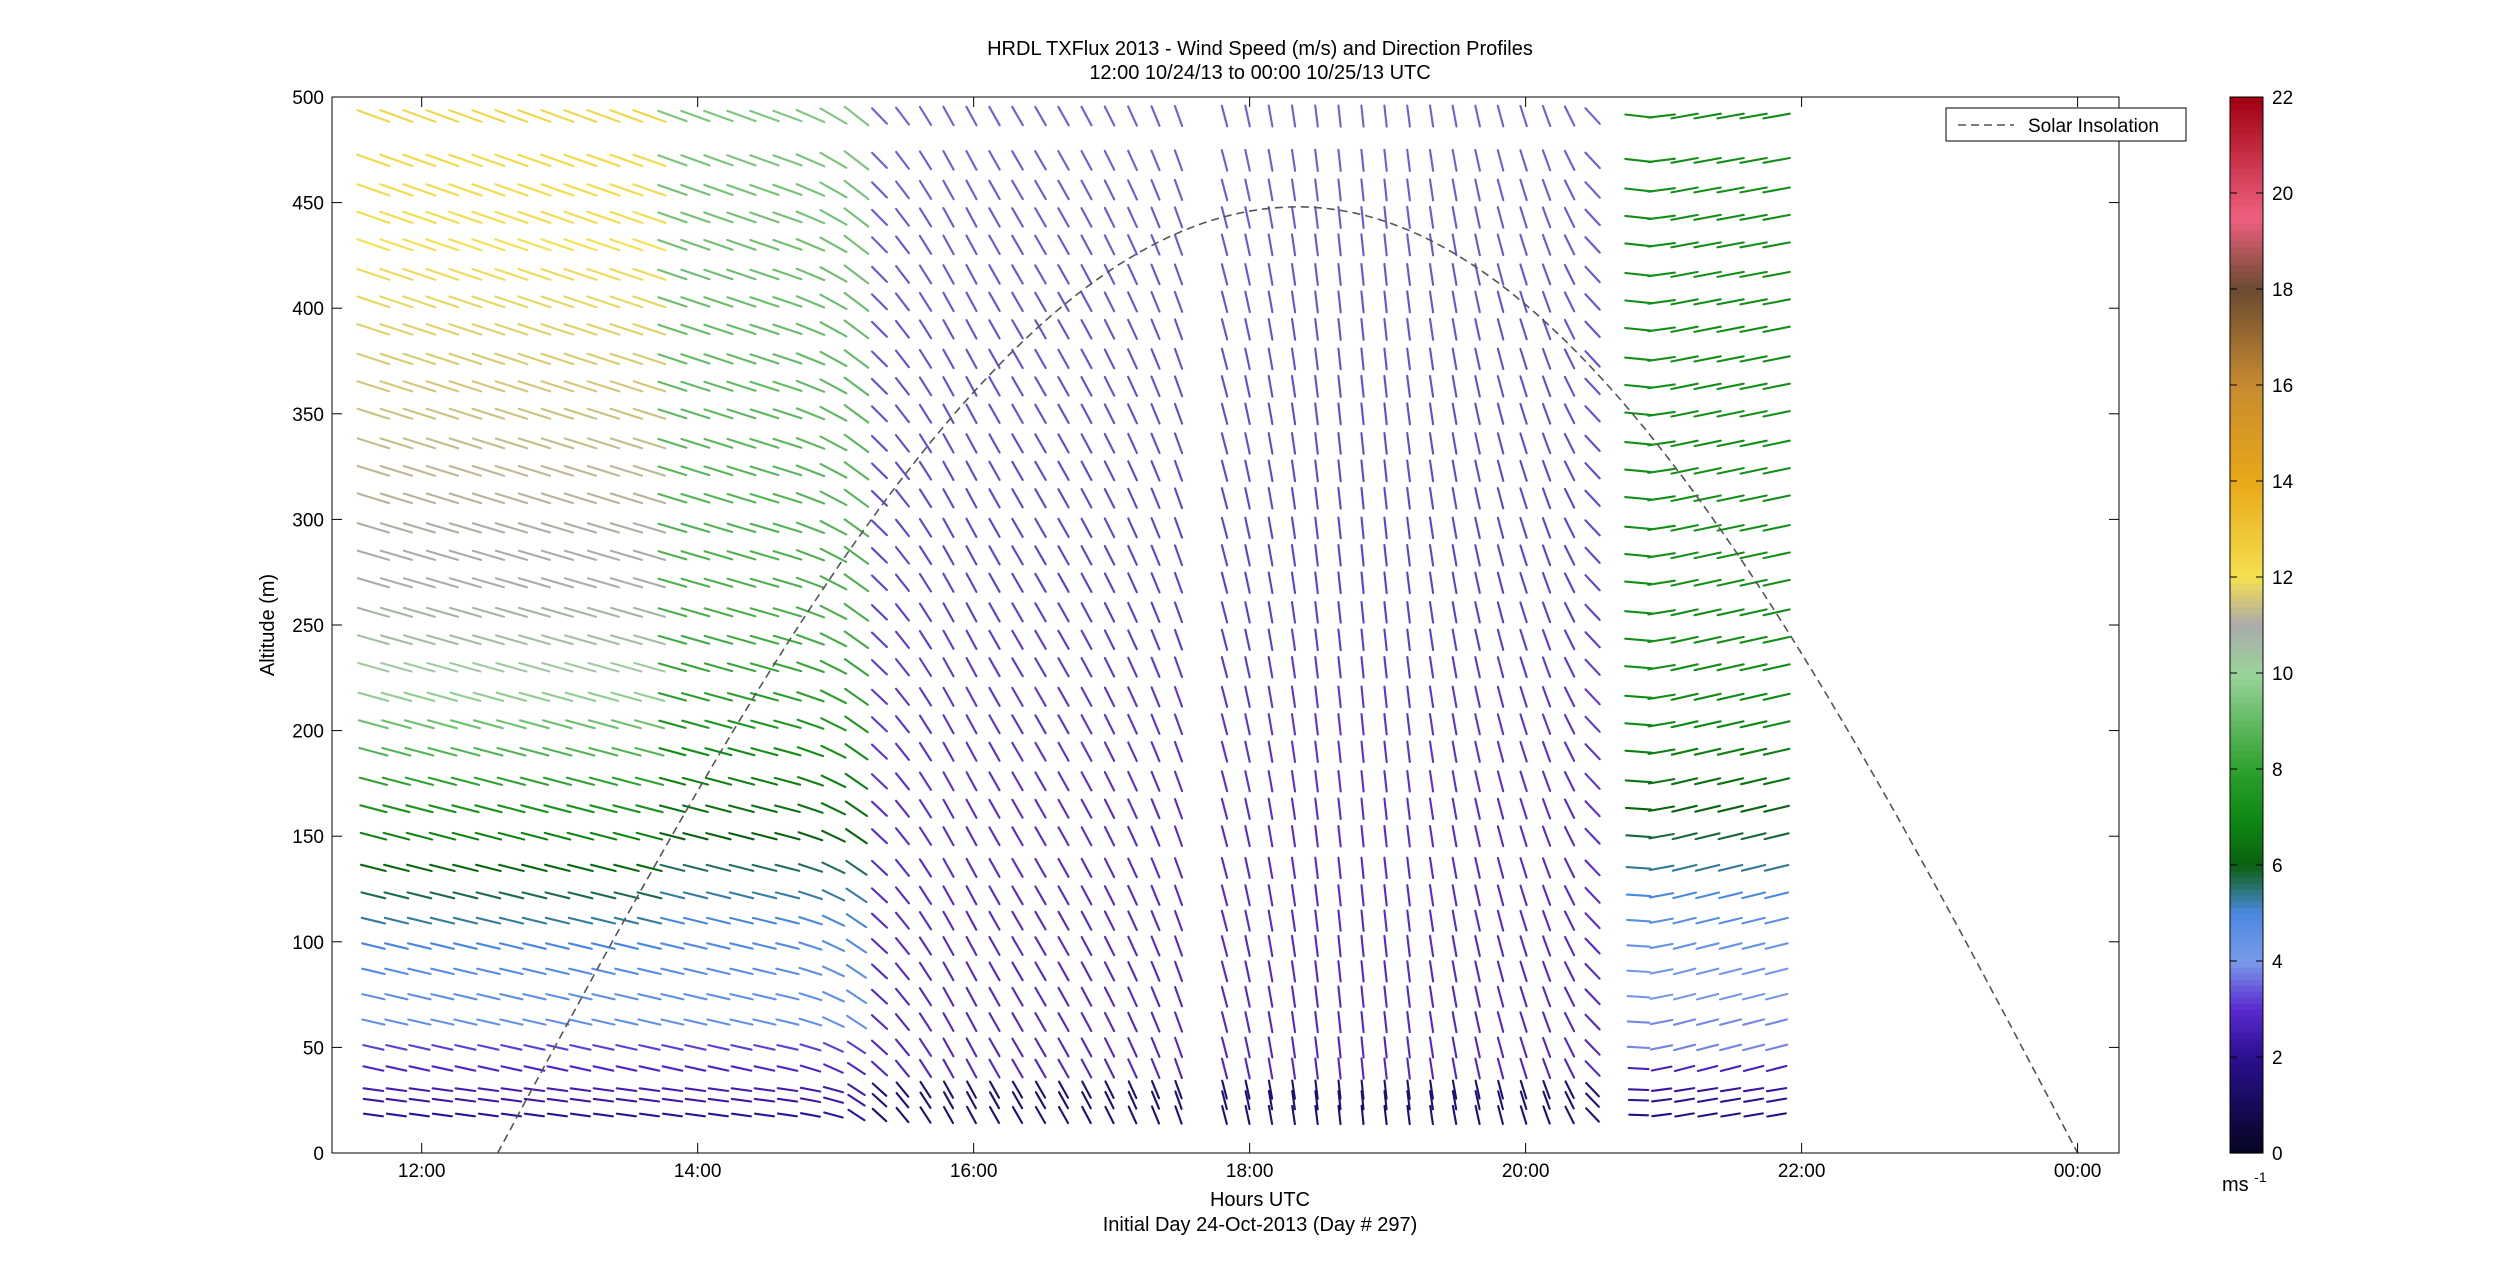 The image size is (2515, 1282). What do you see at coordinates (2277, 770) in the screenshot?
I see `colorbar-tick-label: 8` at bounding box center [2277, 770].